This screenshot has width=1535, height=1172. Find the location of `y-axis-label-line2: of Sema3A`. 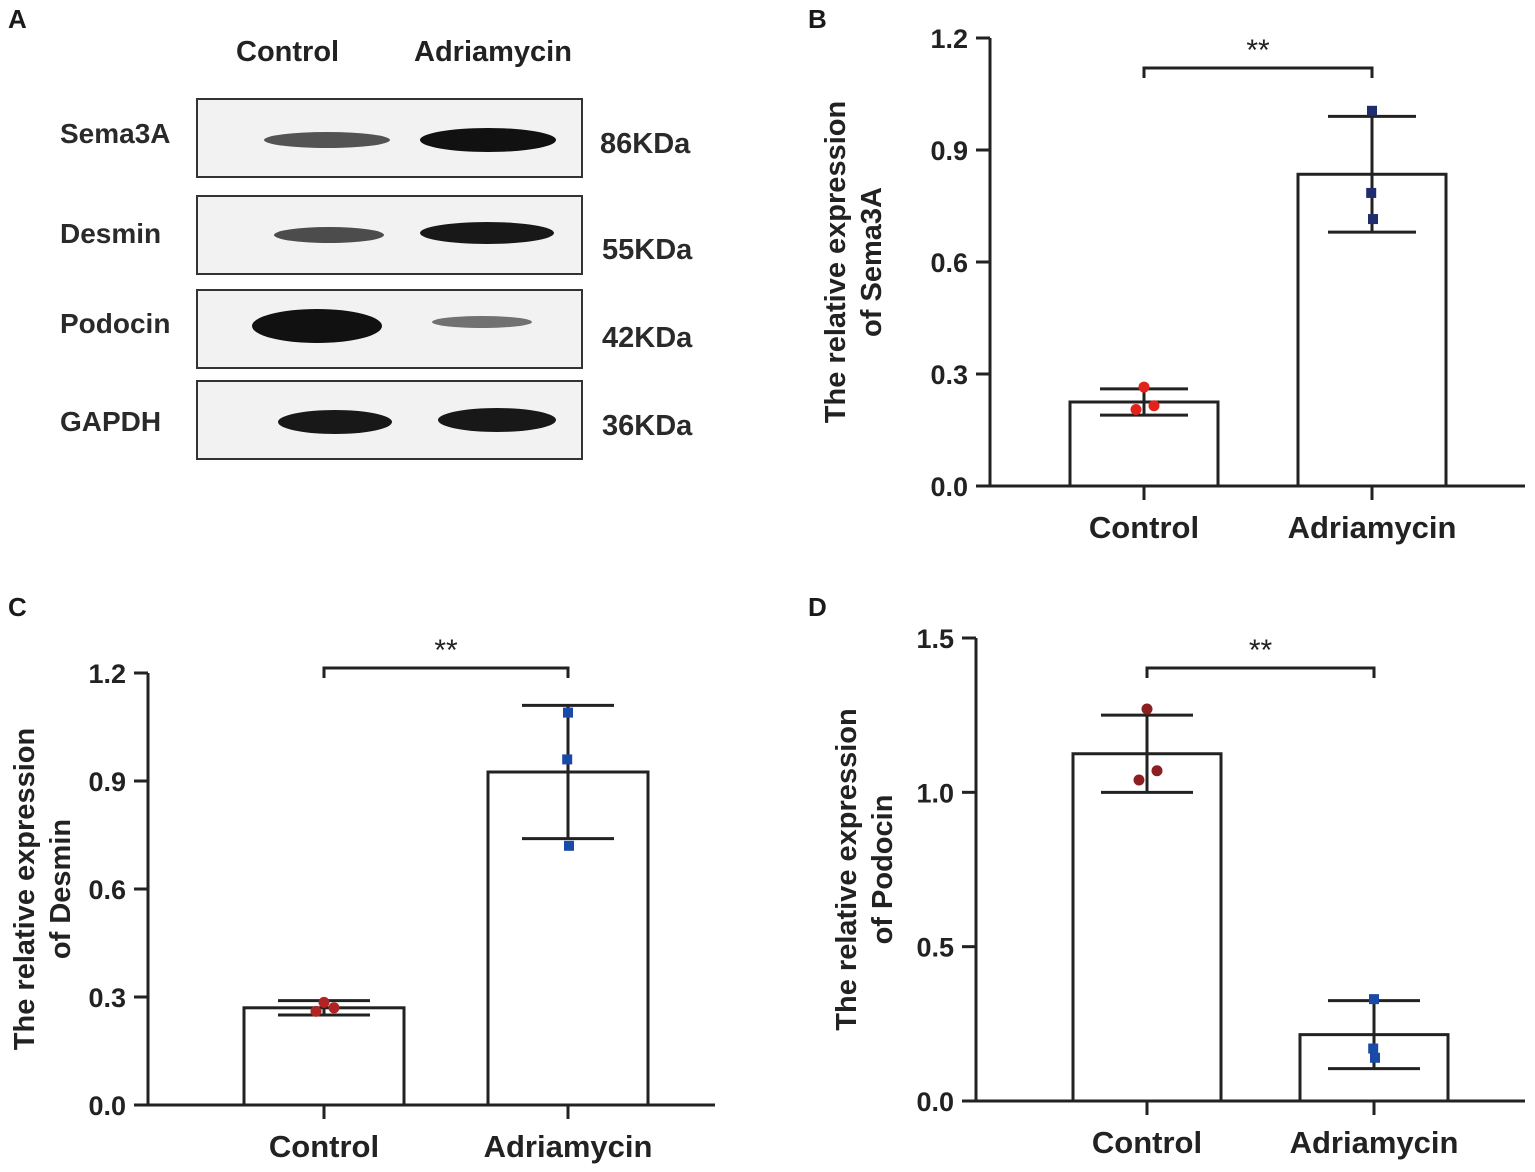

y-axis-label-line2: of Sema3A is located at coordinates (872, 262).